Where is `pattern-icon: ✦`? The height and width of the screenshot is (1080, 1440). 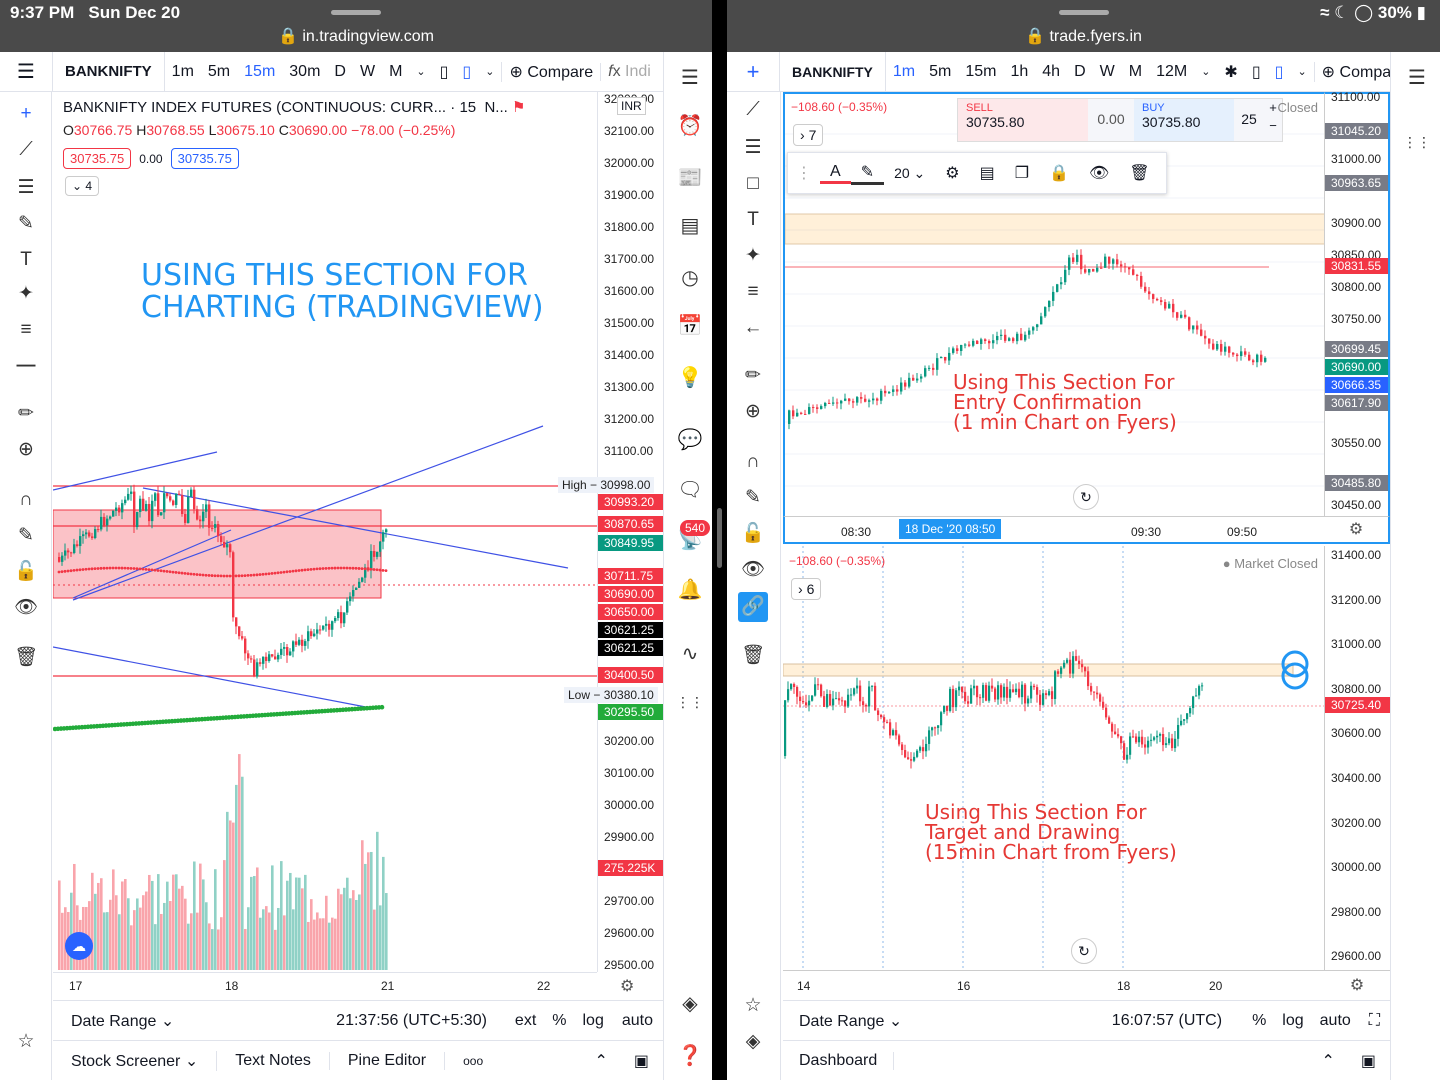 pattern-icon: ✦ is located at coordinates (753, 255).